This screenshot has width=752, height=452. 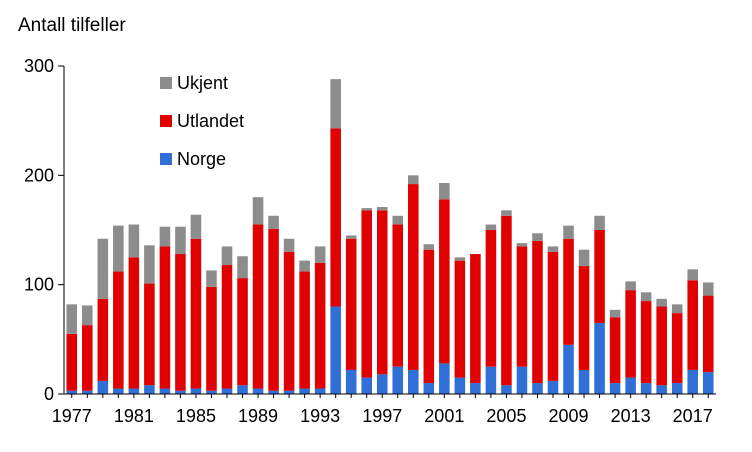 I want to click on bar-norge-2018, so click(x=708, y=383).